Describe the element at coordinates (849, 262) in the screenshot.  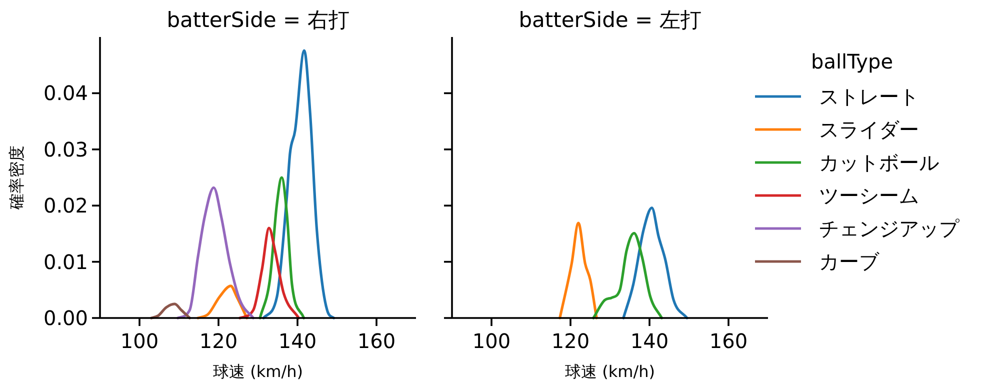
I see `legend-label: カーブ` at that location.